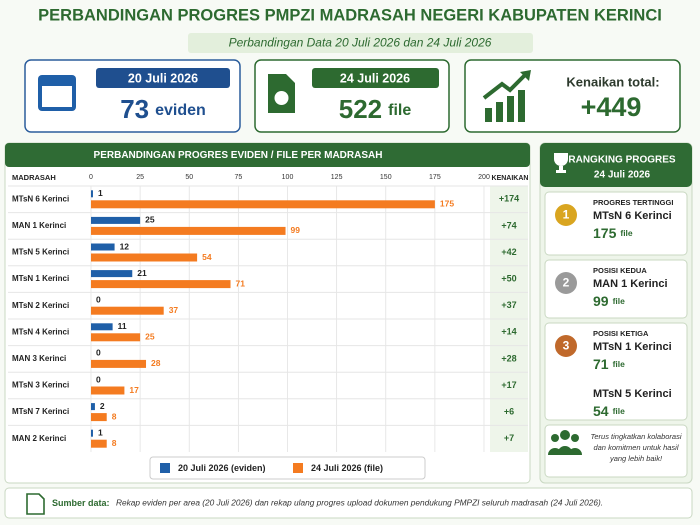  What do you see at coordinates (34, 177) in the screenshot?
I see `category-header: MADRASAH` at bounding box center [34, 177].